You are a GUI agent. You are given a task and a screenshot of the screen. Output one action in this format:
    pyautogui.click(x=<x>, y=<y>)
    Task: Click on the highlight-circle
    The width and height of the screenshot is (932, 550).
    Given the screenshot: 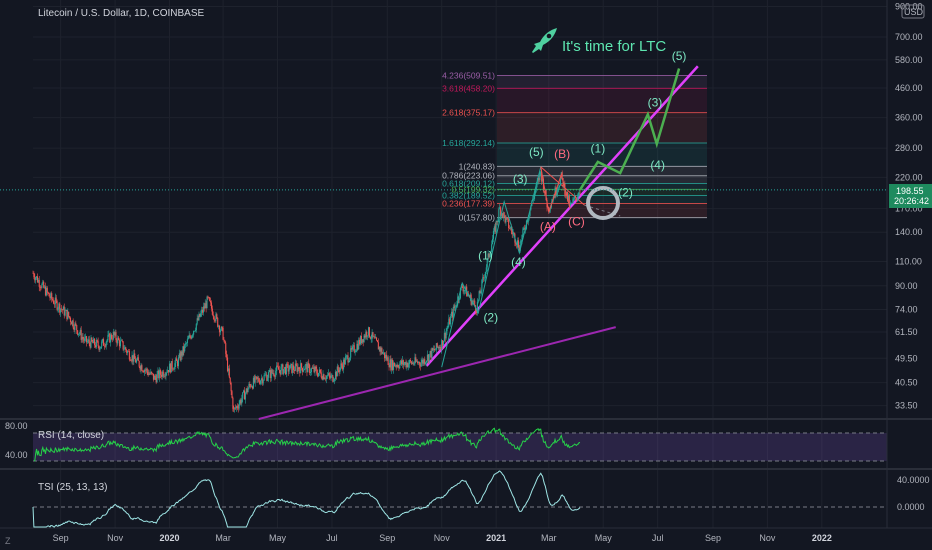 What is the action you would take?
    pyautogui.click(x=603, y=203)
    